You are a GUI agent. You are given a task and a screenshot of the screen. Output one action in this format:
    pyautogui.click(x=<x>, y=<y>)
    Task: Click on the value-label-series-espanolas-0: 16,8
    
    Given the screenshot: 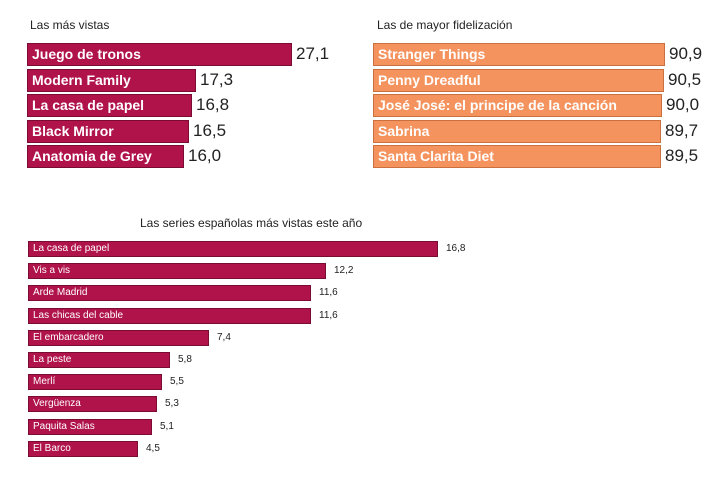 What is the action you would take?
    pyautogui.click(x=456, y=248)
    